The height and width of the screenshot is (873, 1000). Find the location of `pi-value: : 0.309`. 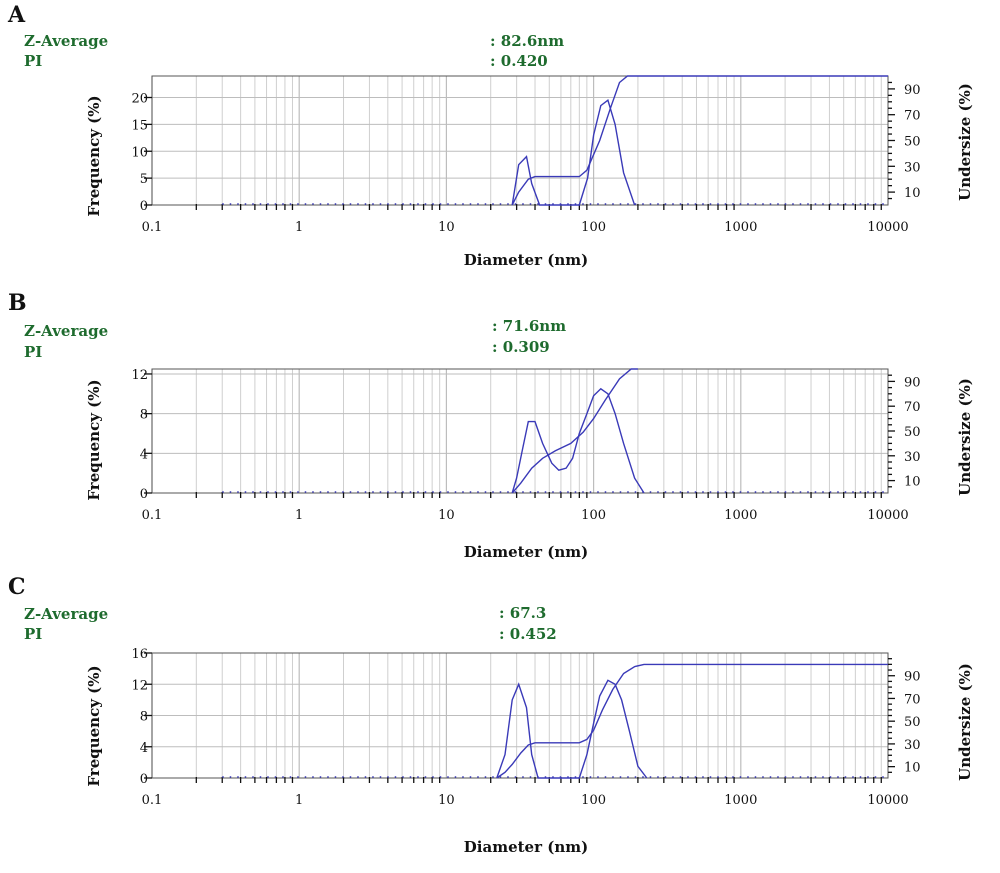

pi-value: : 0.309 is located at coordinates (521, 347).